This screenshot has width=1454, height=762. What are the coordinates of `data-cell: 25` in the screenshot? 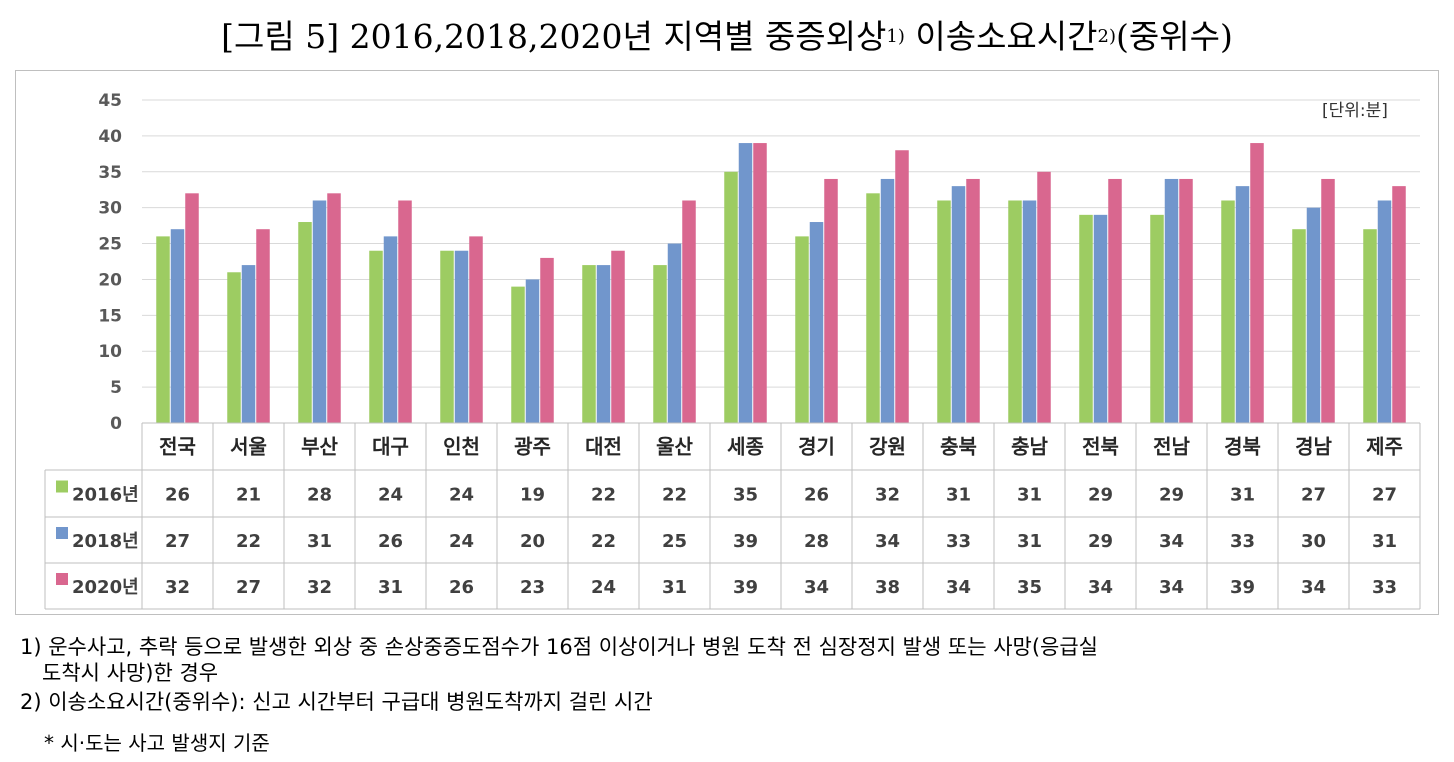 It's located at (674, 541).